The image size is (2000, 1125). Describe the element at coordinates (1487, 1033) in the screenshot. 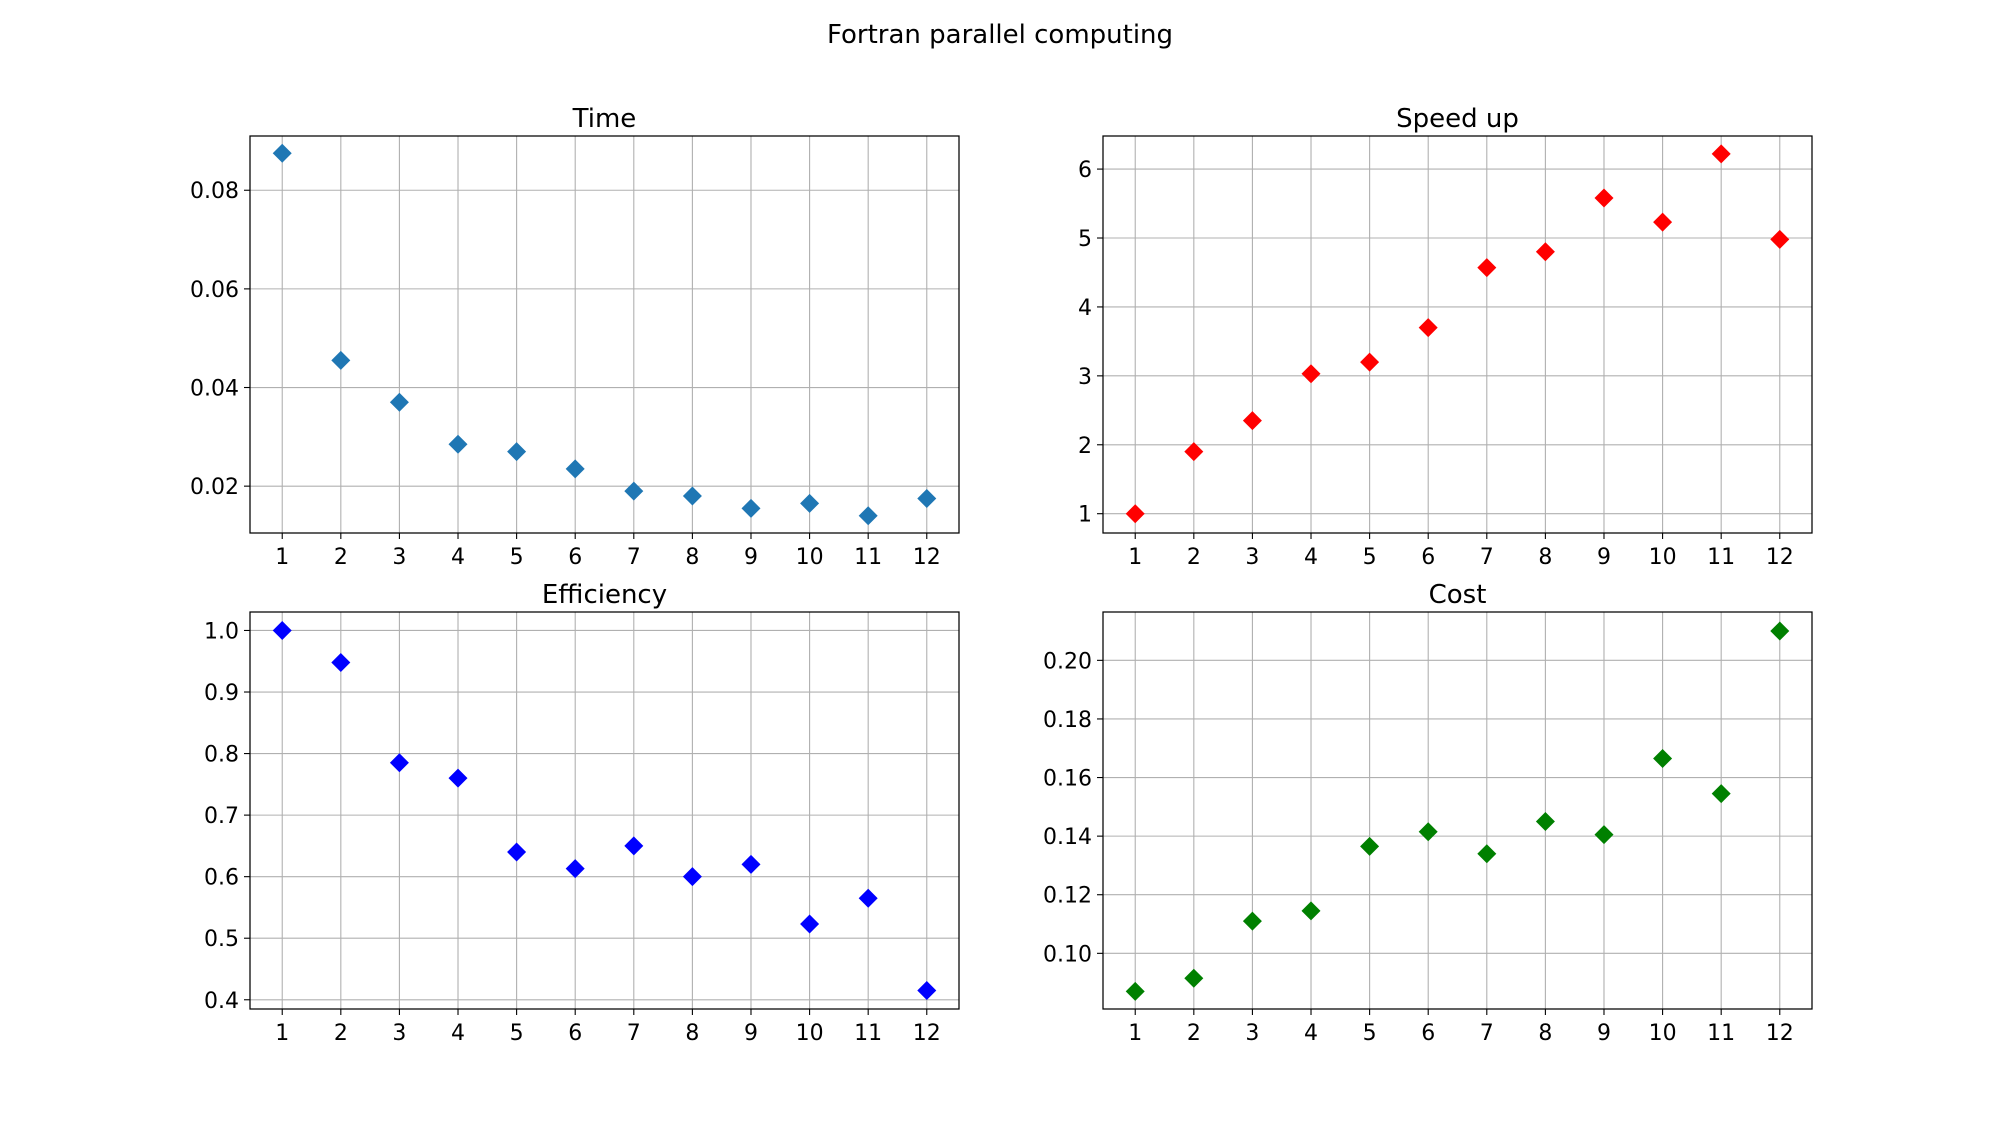

I see `cost-x-tick-label: 7` at that location.